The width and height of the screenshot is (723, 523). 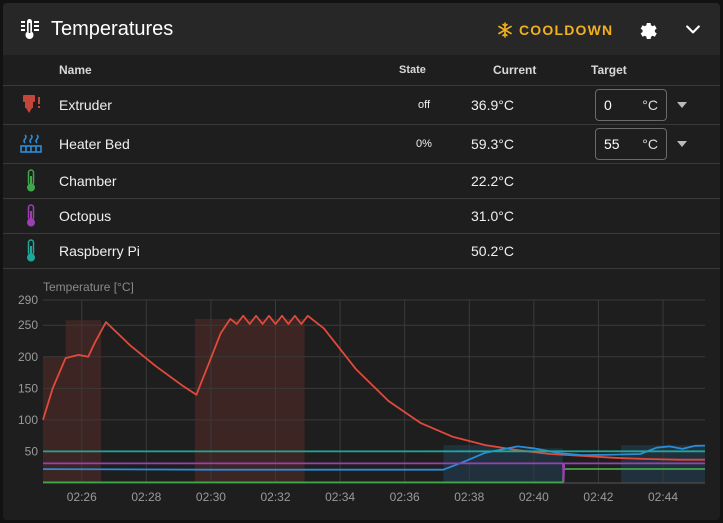 I want to click on sensor-current: 50.2°C, so click(x=531, y=251).